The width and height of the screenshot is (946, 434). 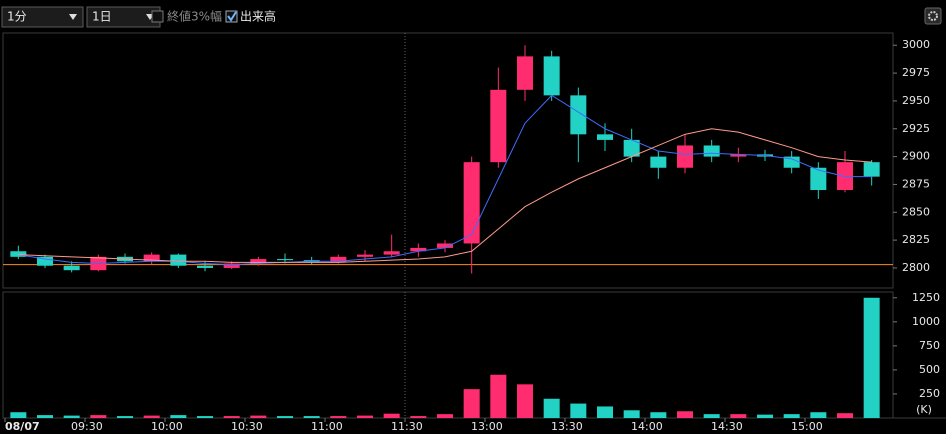 I want to click on y-tick-label: 2875, so click(x=916, y=183).